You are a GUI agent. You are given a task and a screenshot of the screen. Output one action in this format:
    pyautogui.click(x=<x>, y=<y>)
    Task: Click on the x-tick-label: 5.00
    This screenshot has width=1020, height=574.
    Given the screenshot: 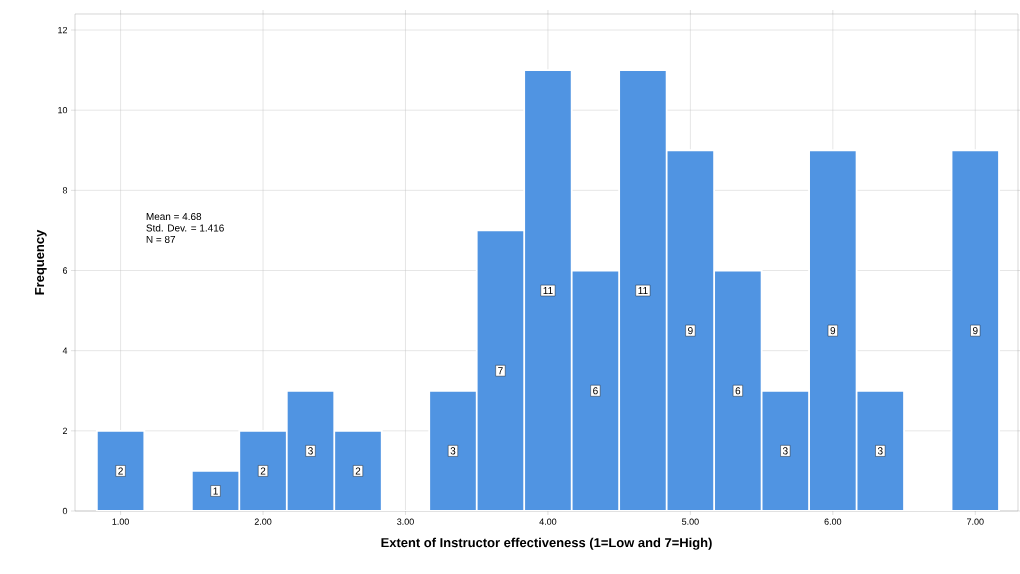 What is the action you would take?
    pyautogui.click(x=690, y=521)
    